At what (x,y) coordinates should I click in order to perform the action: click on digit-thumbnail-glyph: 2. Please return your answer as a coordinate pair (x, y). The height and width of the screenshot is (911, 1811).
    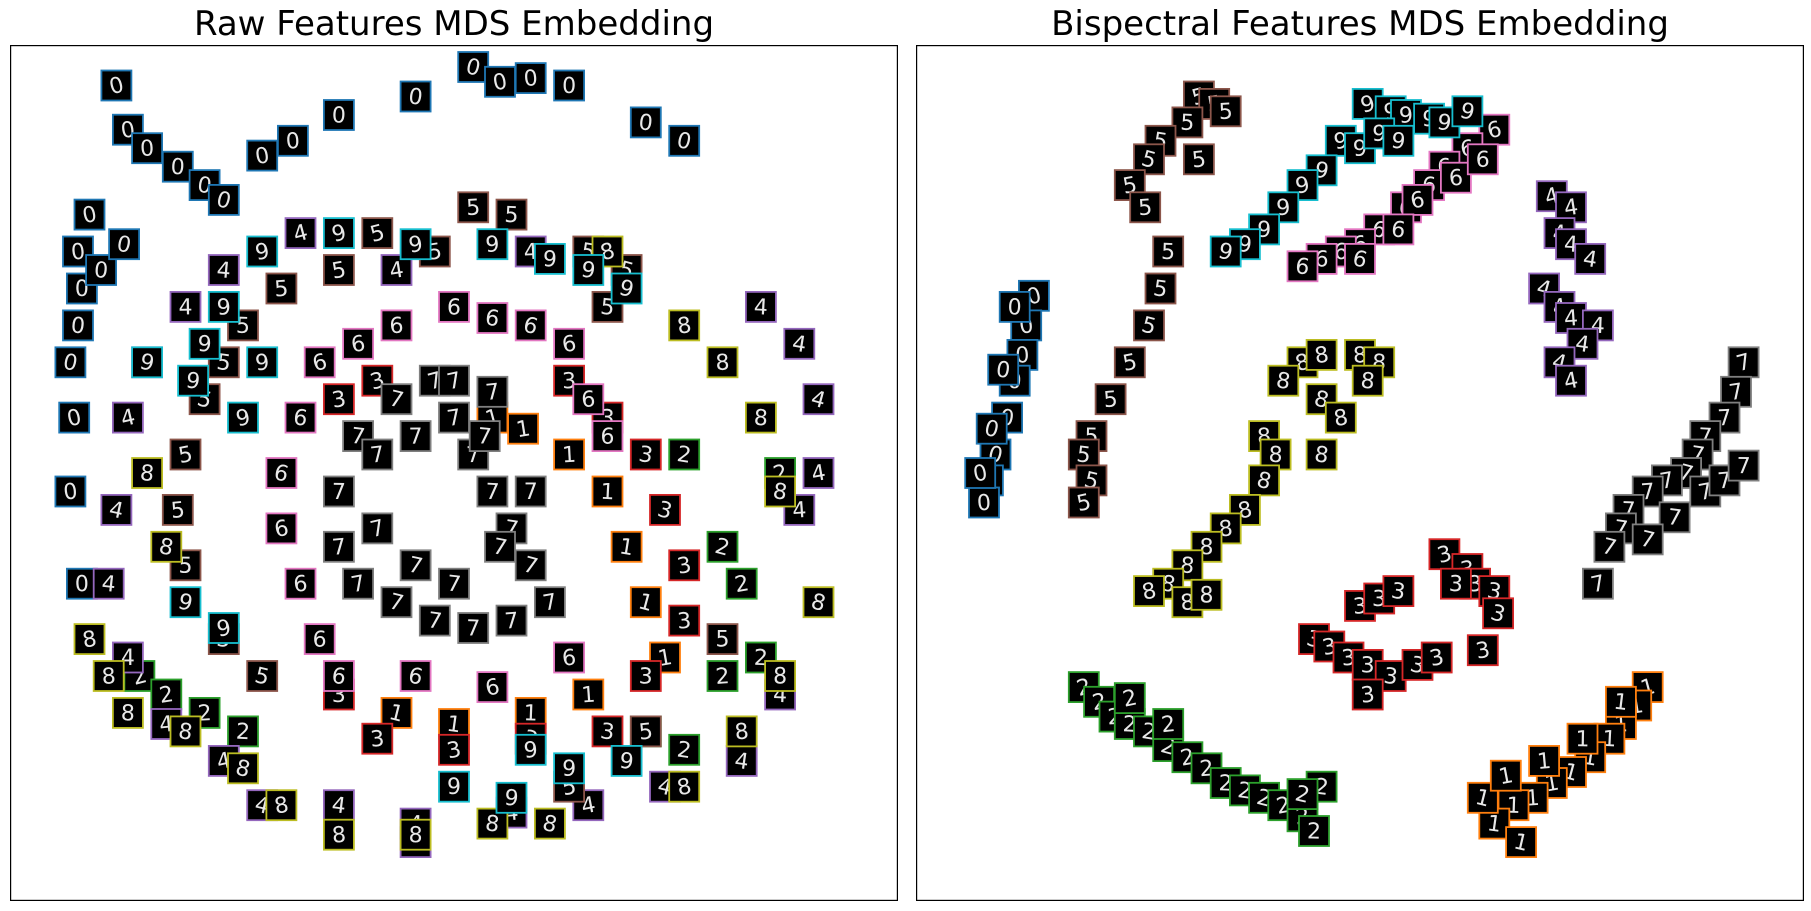
    Looking at the image, I should click on (742, 584).